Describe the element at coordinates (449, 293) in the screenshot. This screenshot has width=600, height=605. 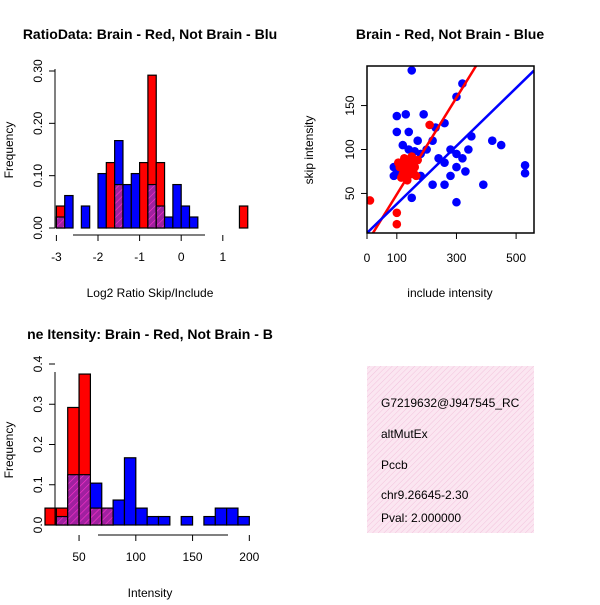
I see `scatter-x-label: include intensity` at that location.